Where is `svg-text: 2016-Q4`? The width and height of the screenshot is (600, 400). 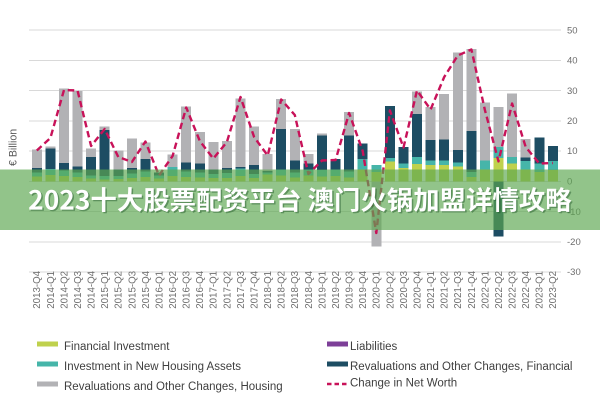
svg-text: 2016-Q4 is located at coordinates (200, 289).